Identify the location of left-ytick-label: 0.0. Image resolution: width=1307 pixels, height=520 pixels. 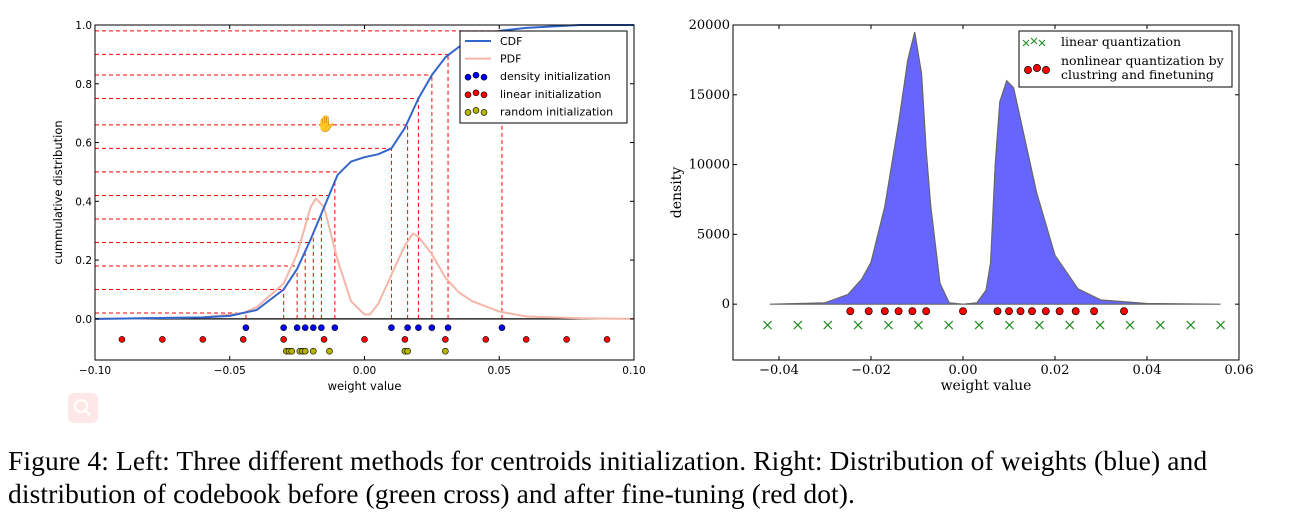
(83, 320).